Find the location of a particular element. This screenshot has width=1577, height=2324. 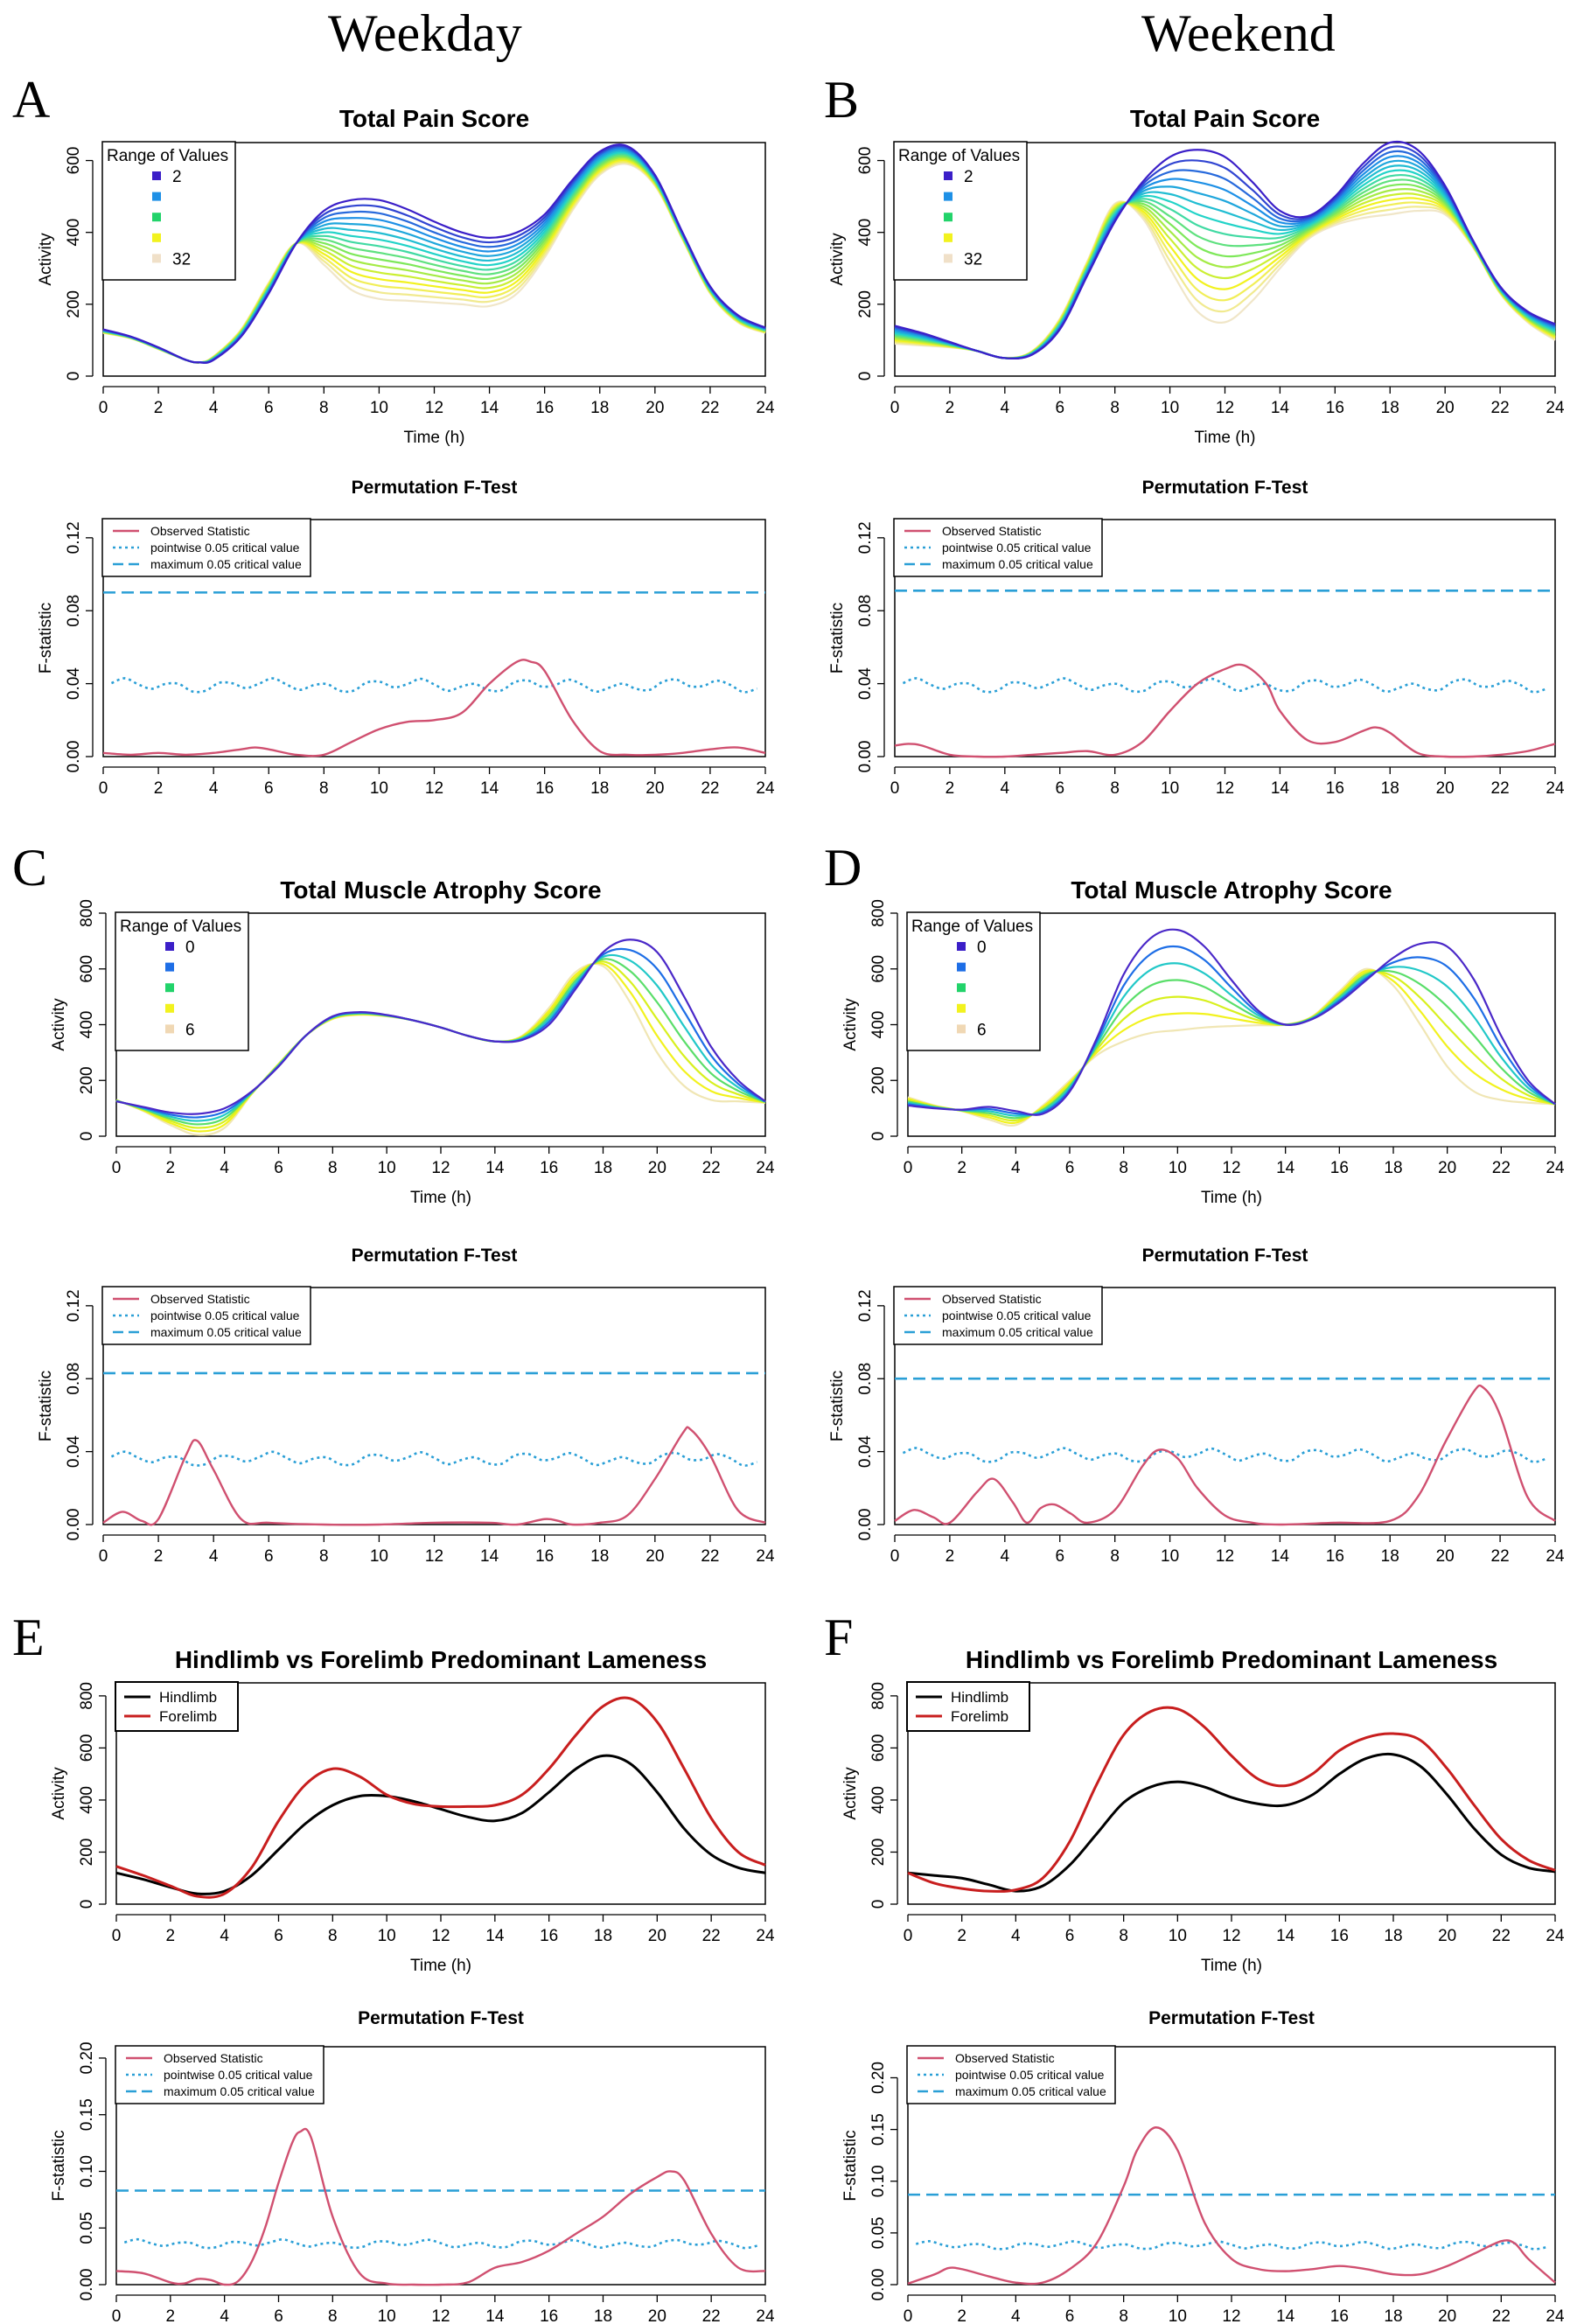

y-tick-label: 0 is located at coordinates (878, 1905).